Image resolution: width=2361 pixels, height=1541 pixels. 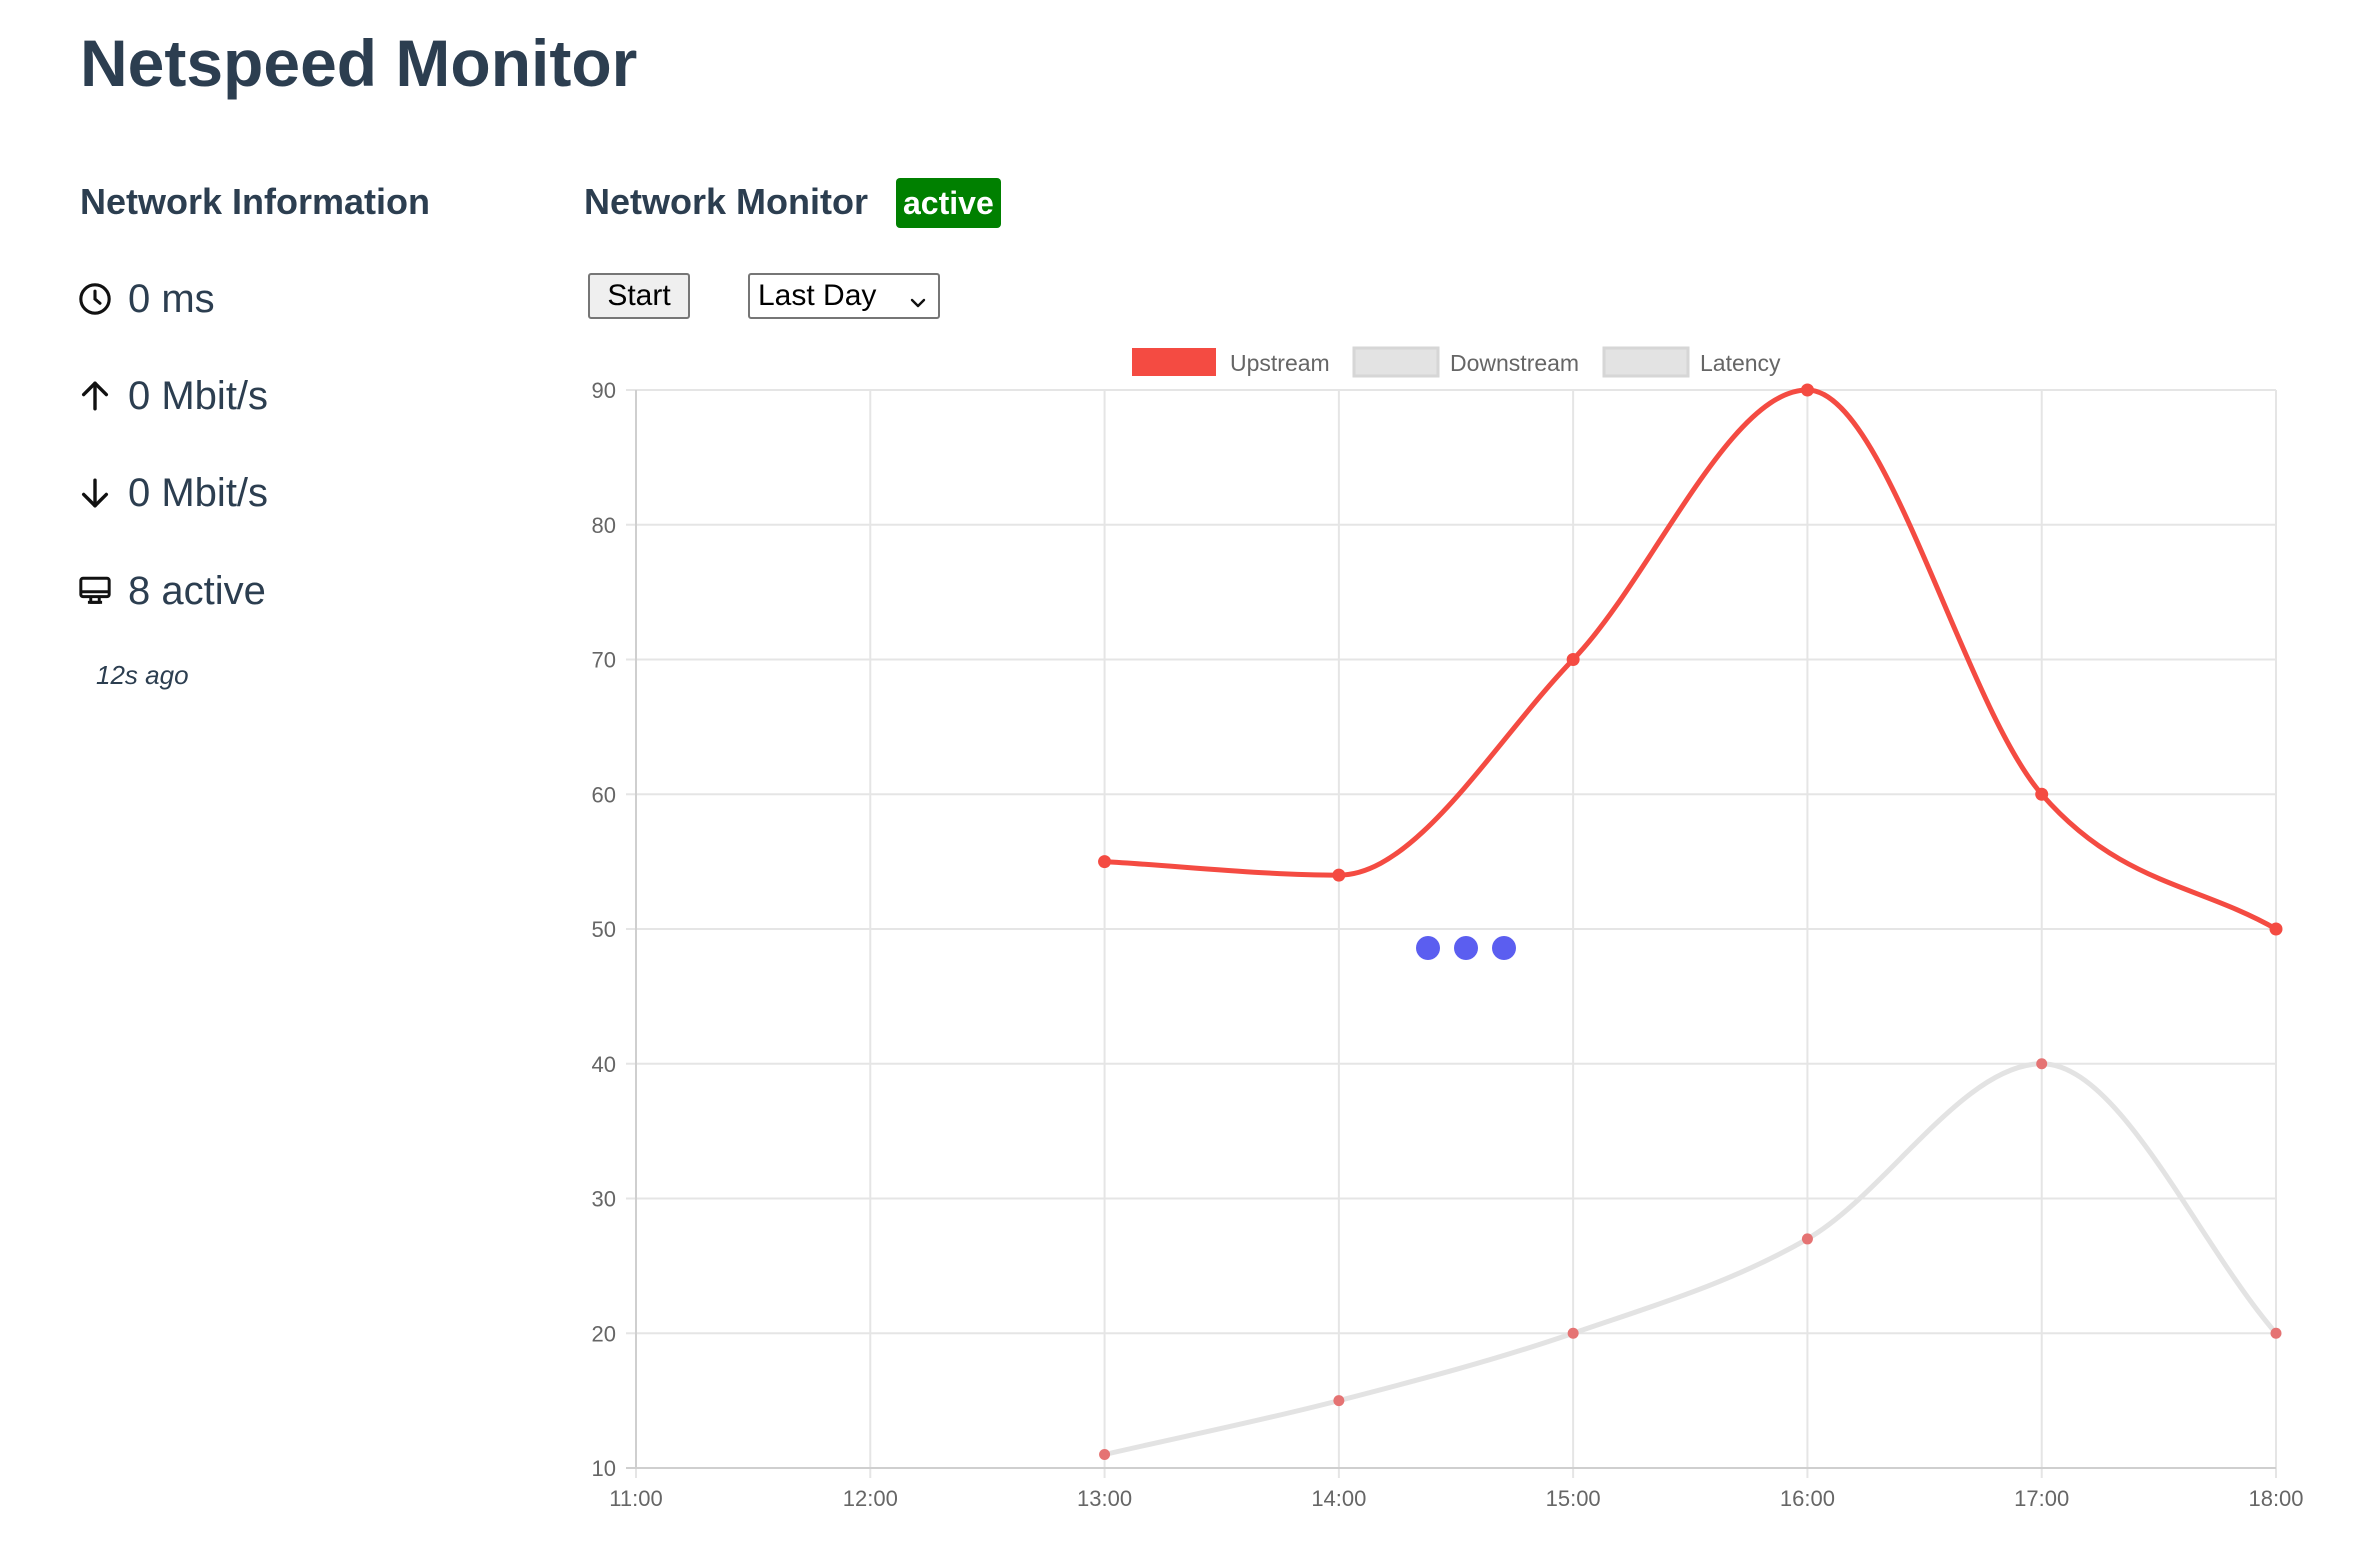 What do you see at coordinates (1174, 362) in the screenshot?
I see `legend-swatch-upstream` at bounding box center [1174, 362].